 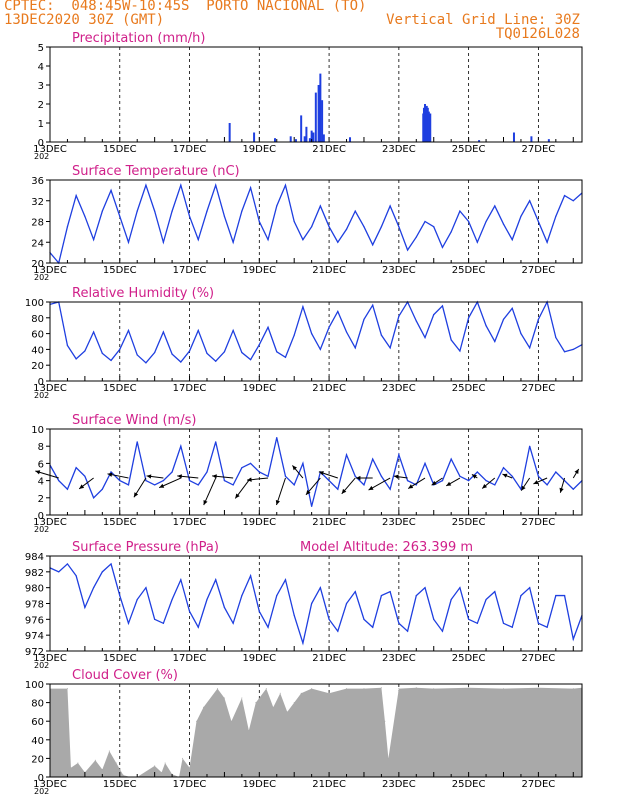 What do you see at coordinates (37, 741) in the screenshot?
I see `y-tick-label: 40` at bounding box center [37, 741].